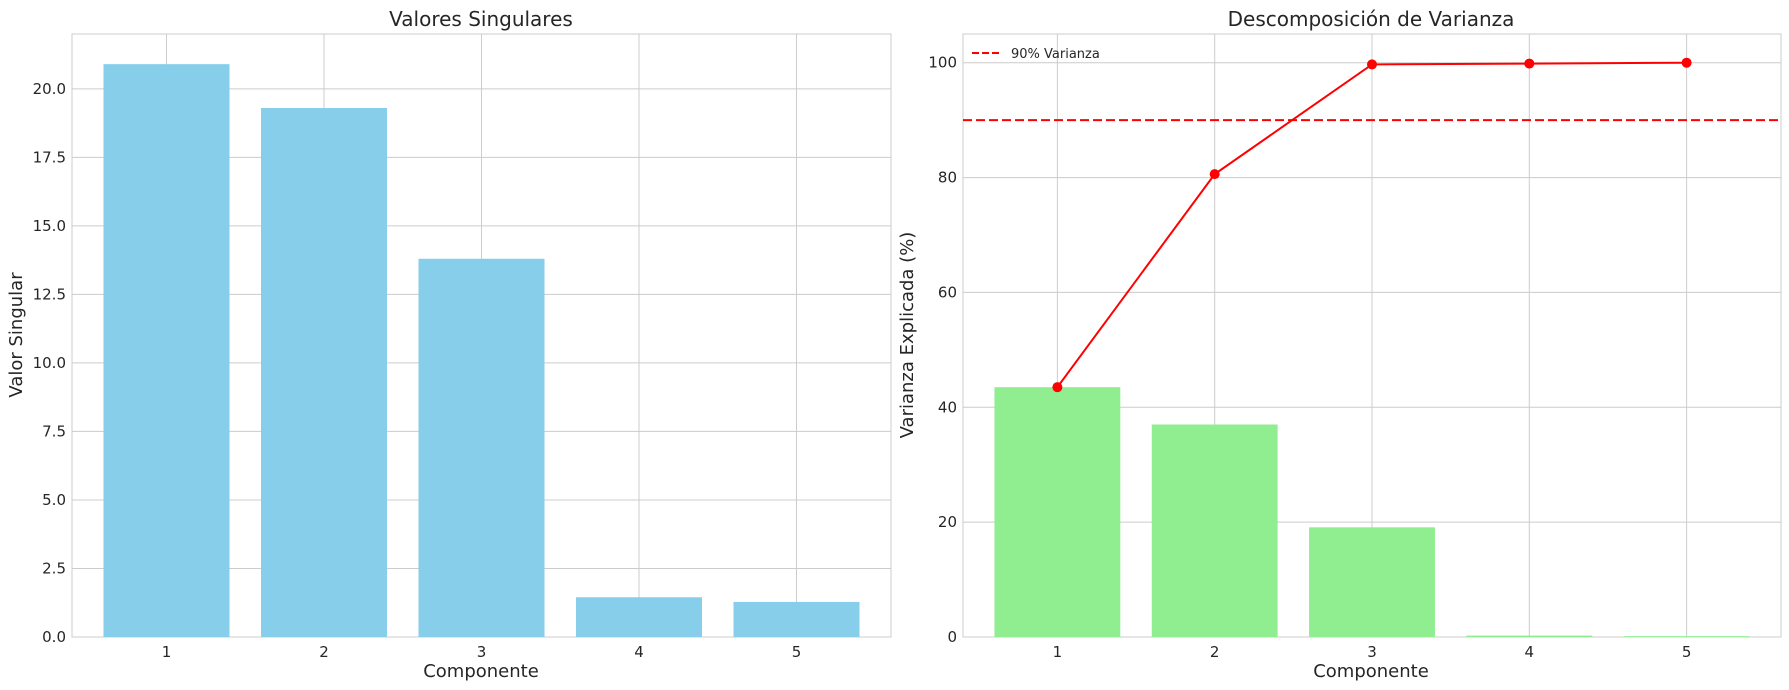 This screenshot has width=1789, height=690. Describe the element at coordinates (54, 637) in the screenshot. I see `y-tick-label: 0.0` at that location.